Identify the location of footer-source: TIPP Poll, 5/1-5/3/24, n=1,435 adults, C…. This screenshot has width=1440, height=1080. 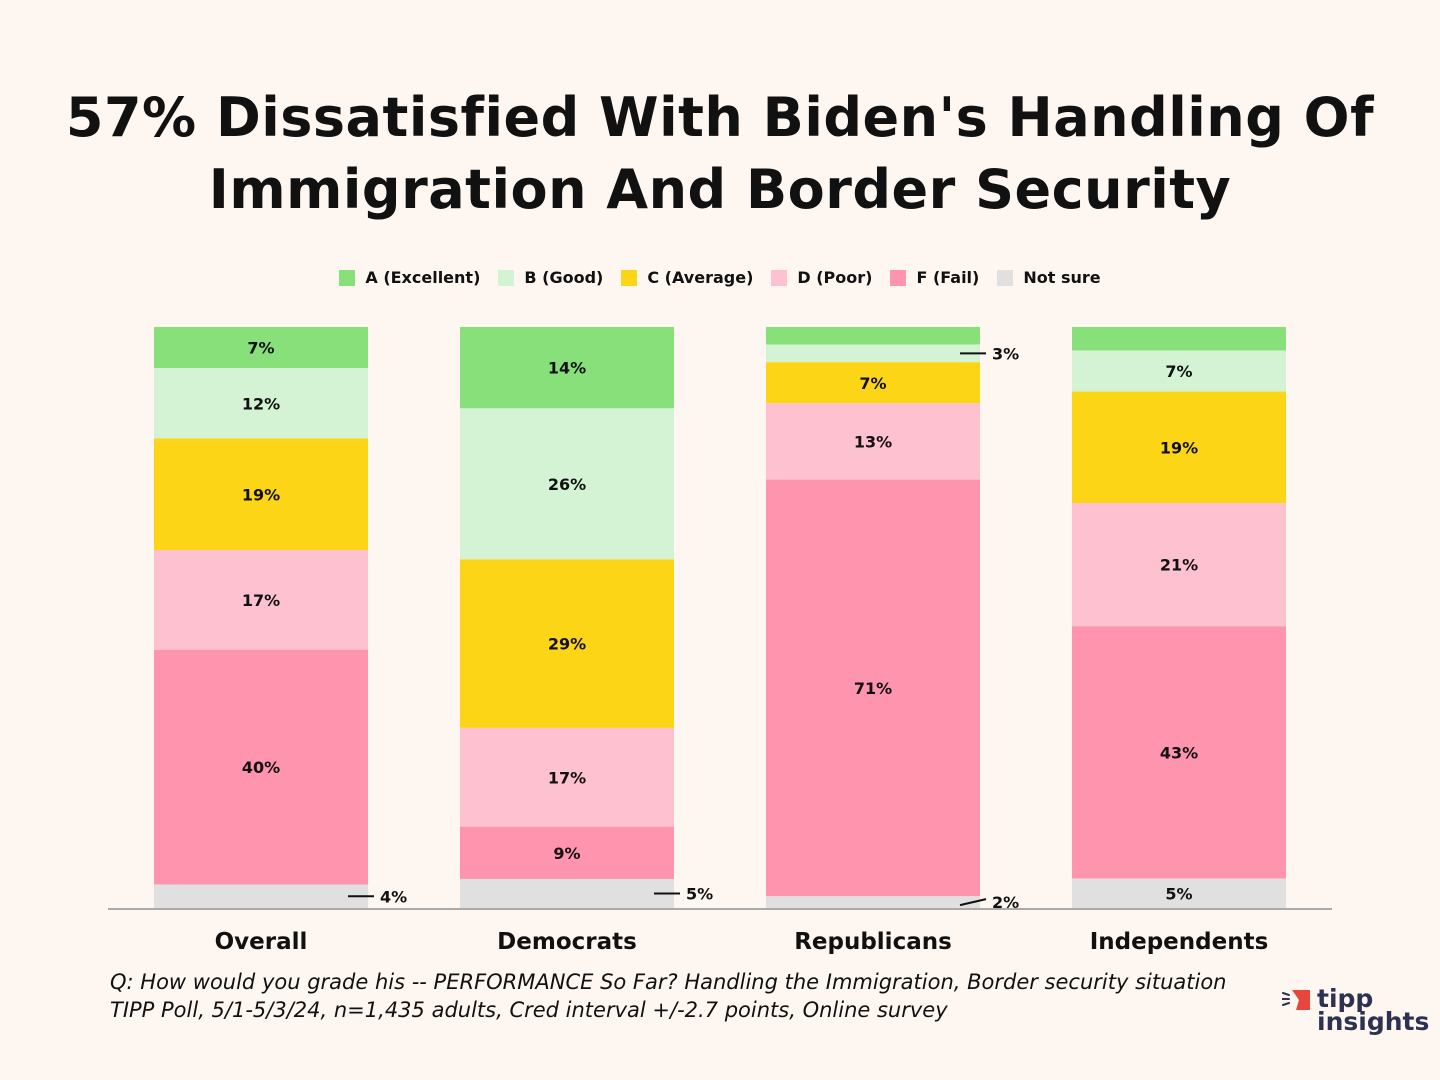
(529, 1010).